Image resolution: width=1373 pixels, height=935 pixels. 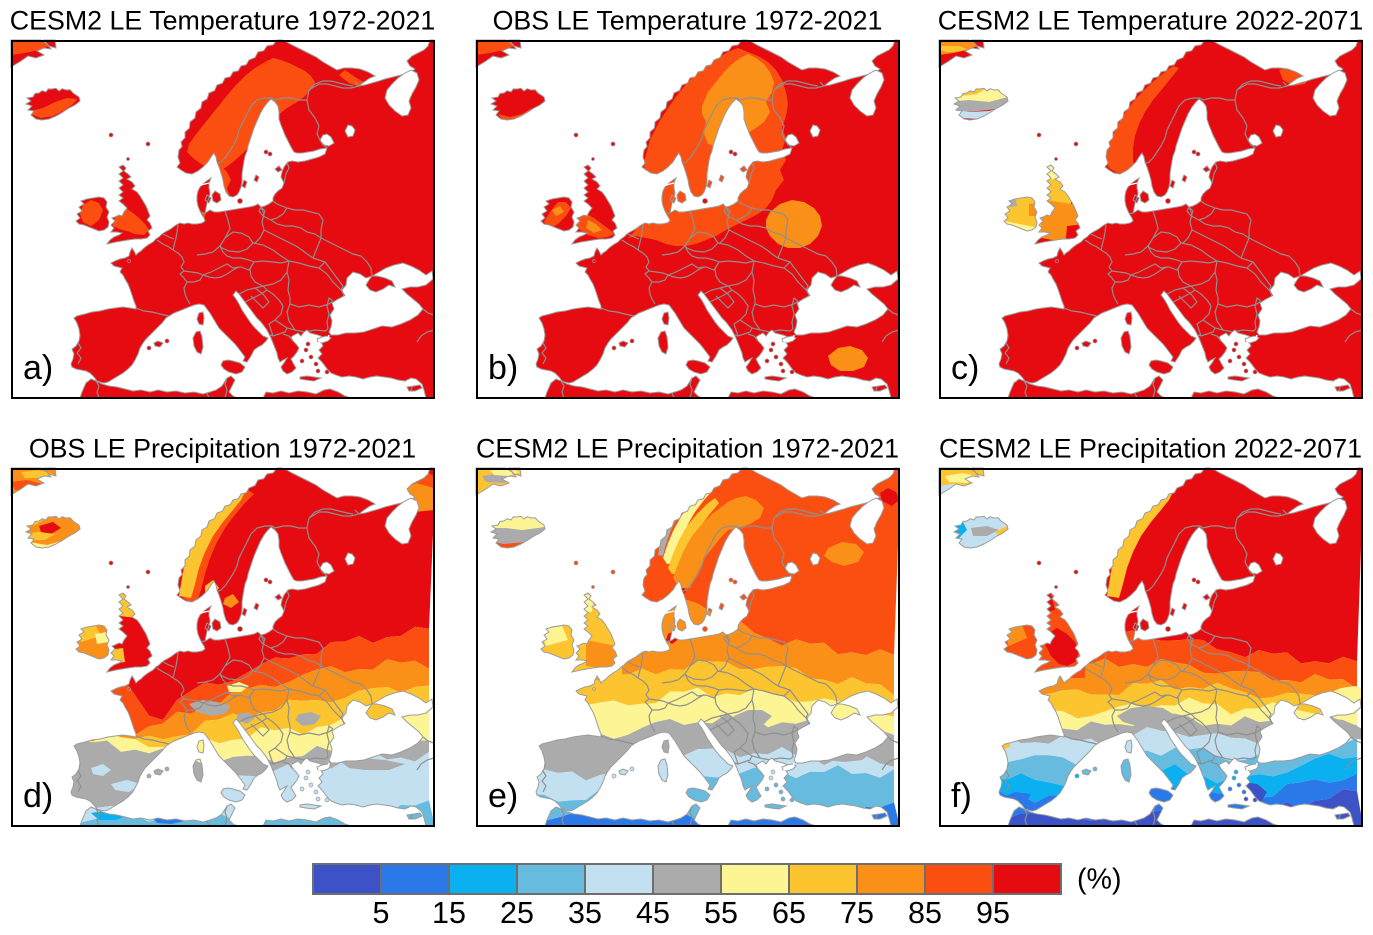 What do you see at coordinates (38, 368) in the screenshot?
I see `svg-text: a)` at bounding box center [38, 368].